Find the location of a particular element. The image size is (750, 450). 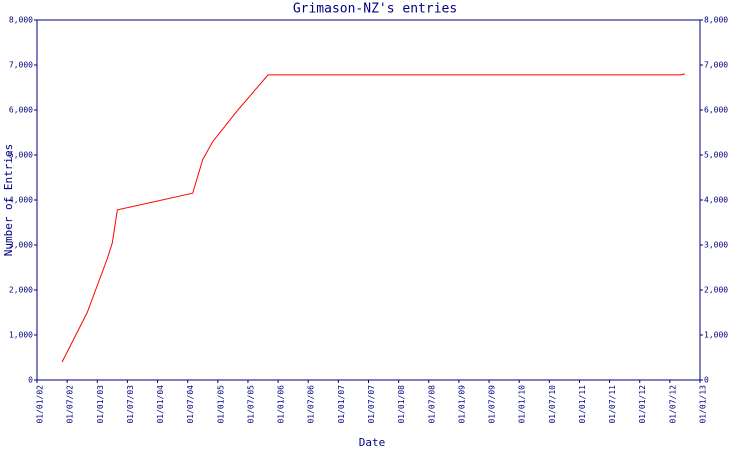

x-tick-label: 01/01/04 is located at coordinates (160, 404).